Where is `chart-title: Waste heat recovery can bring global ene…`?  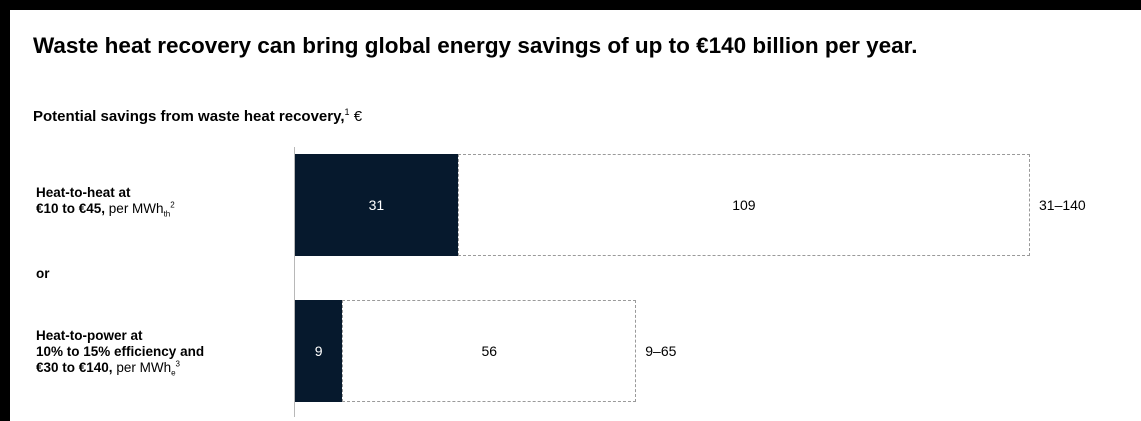 chart-title: Waste heat recovery can bring global ene… is located at coordinates (475, 45).